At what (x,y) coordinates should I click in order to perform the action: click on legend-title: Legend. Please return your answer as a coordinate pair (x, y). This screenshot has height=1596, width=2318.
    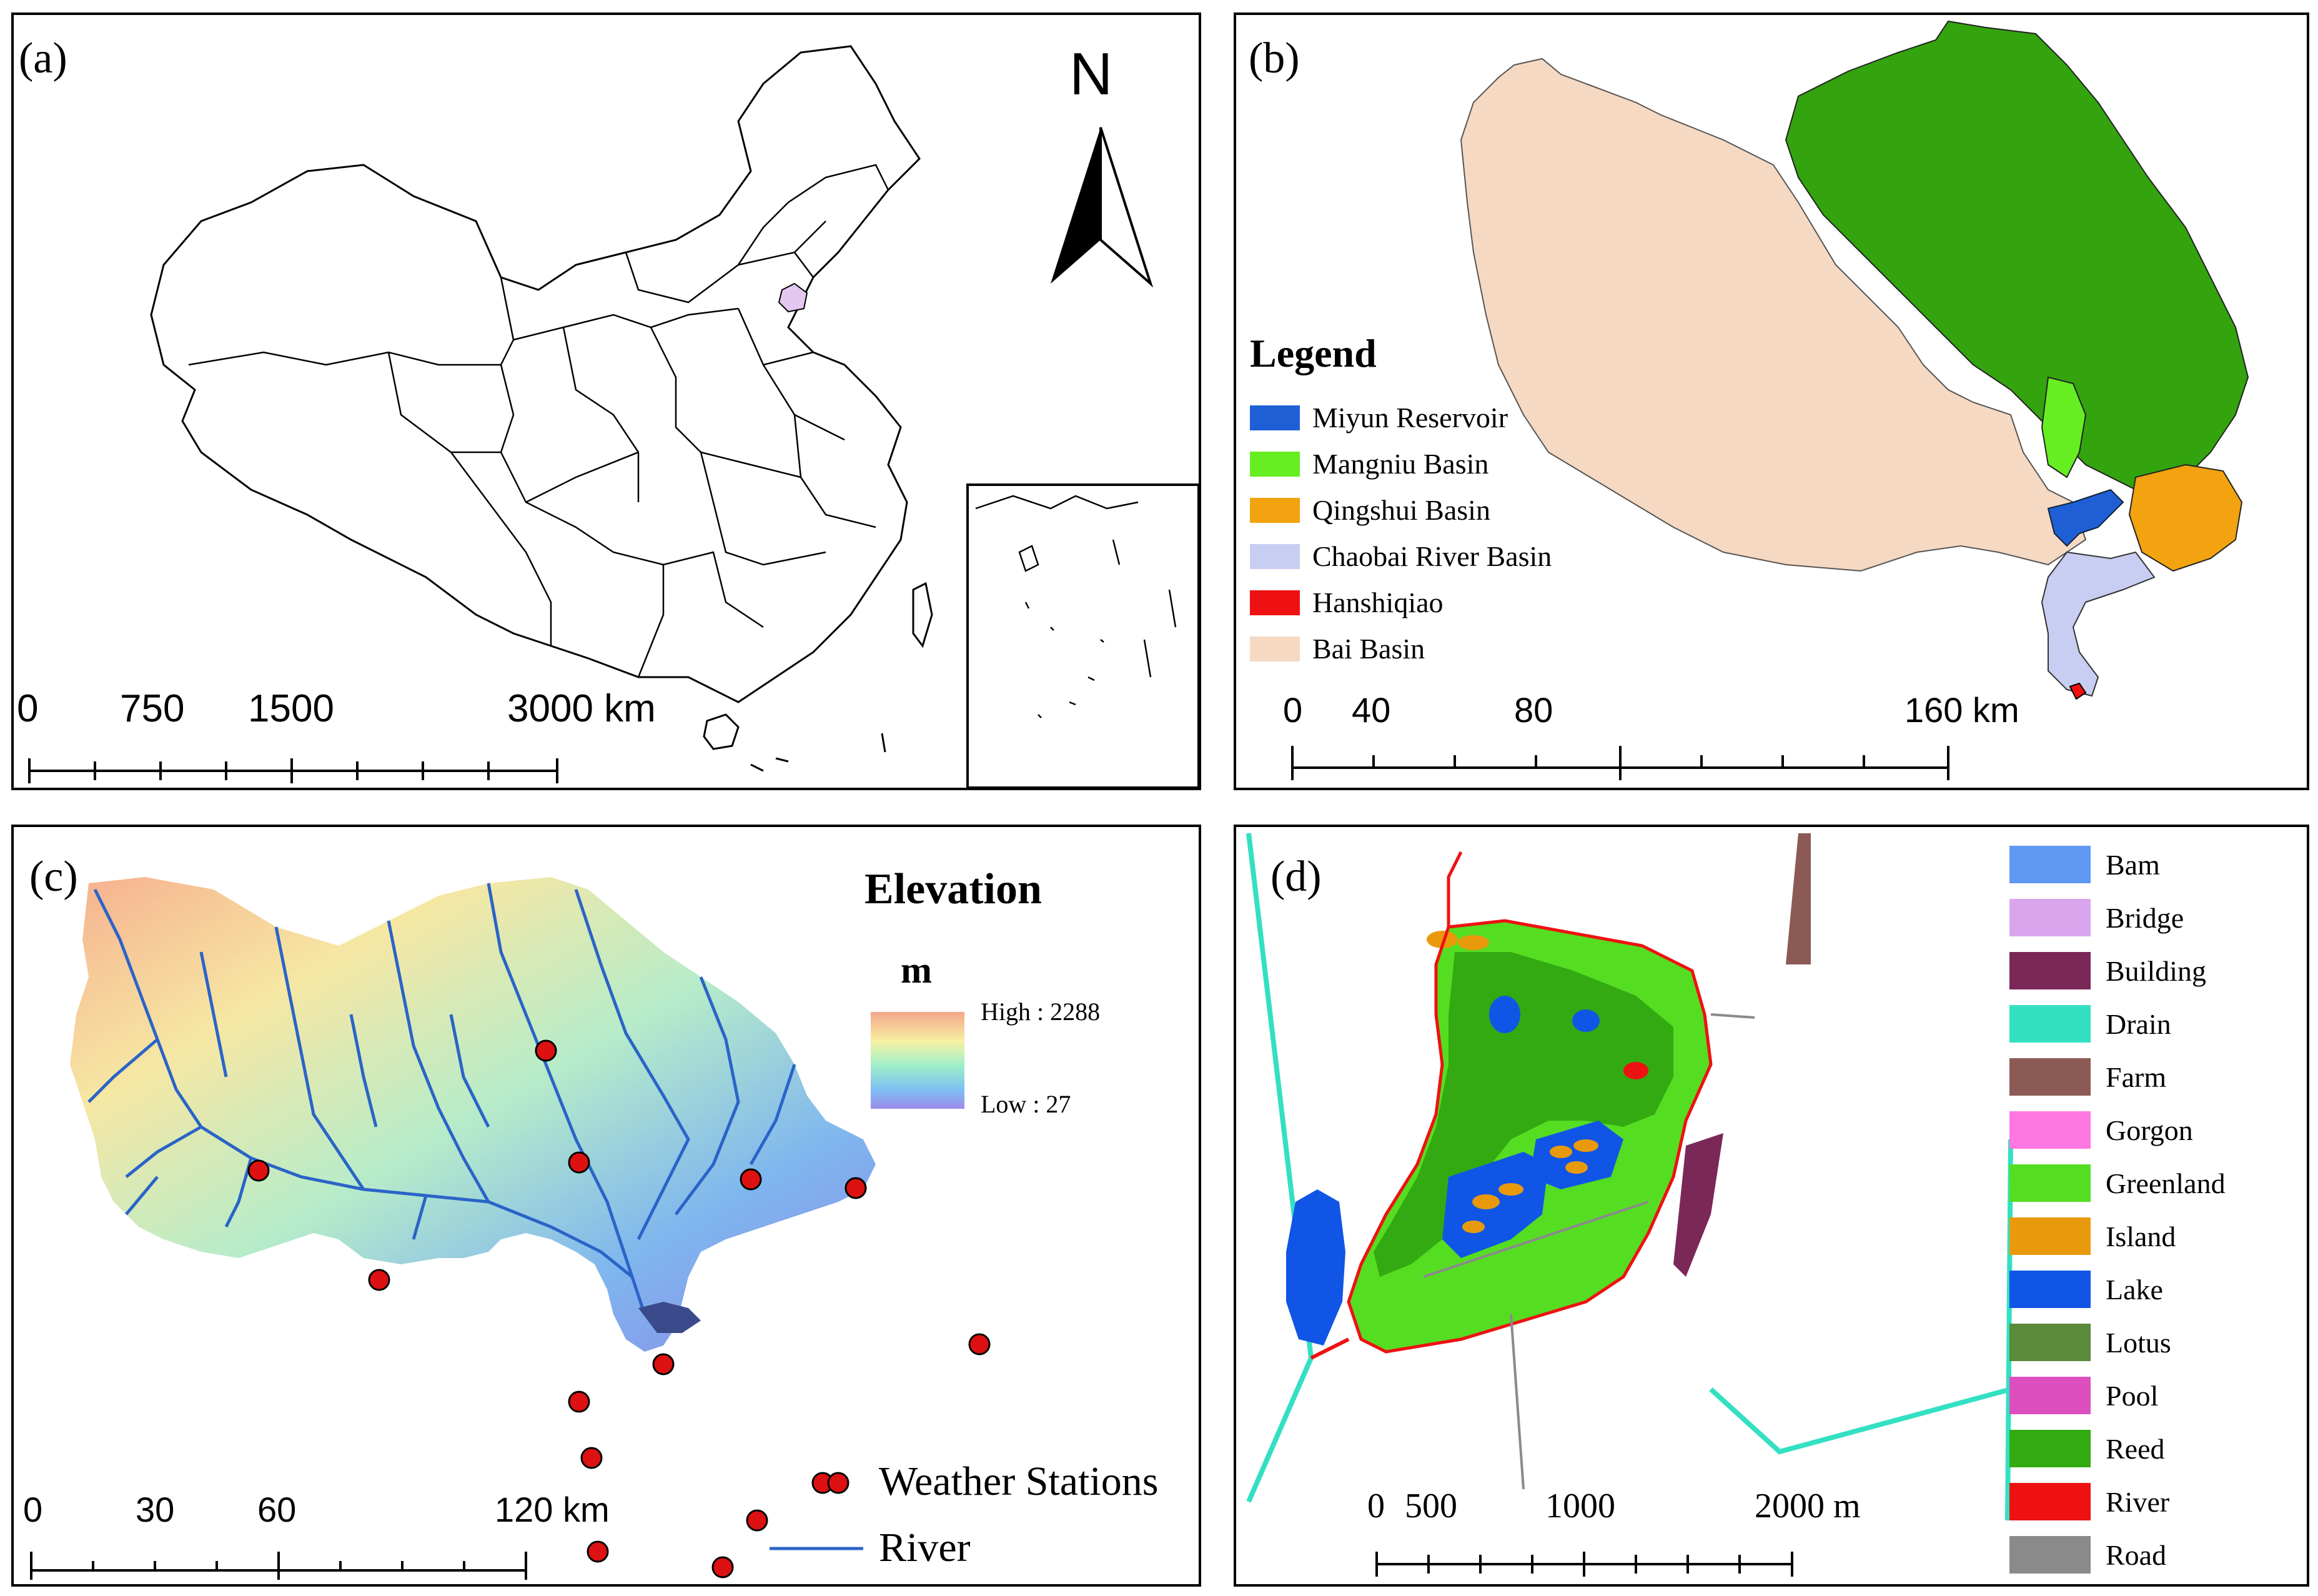
    Looking at the image, I should click on (1313, 353).